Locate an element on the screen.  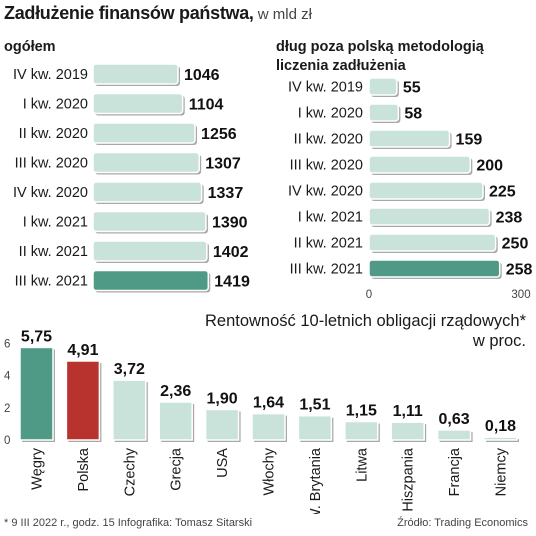
bond-value-label: 0,18 is located at coordinates (500, 426).